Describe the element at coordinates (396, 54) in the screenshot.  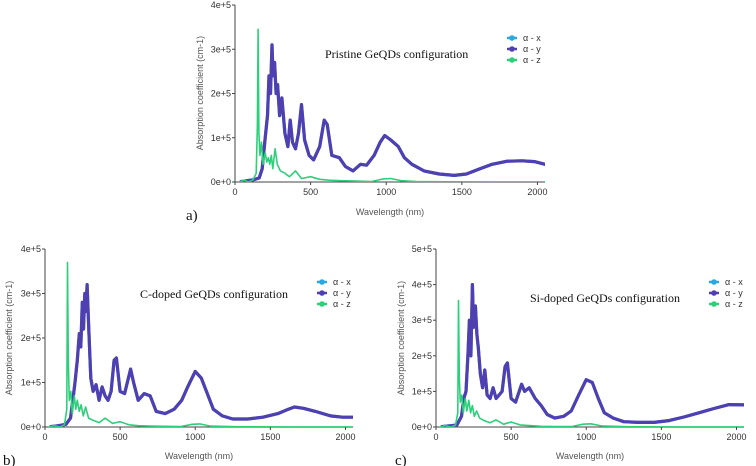
I see `chart-title: Pristine GeQDs configuration` at that location.